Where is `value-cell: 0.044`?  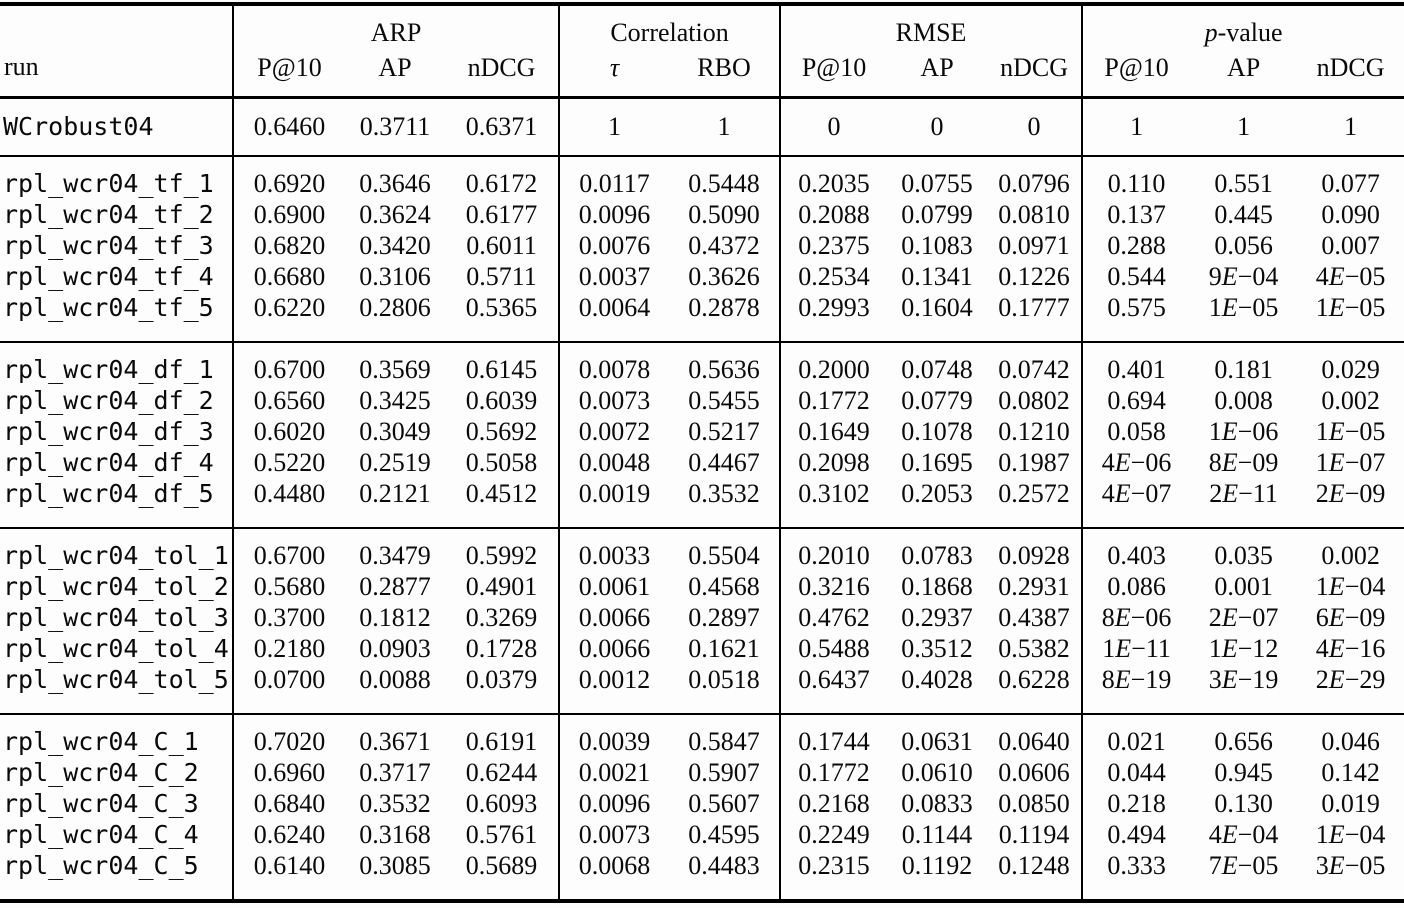
value-cell: 0.044 is located at coordinates (1136, 772).